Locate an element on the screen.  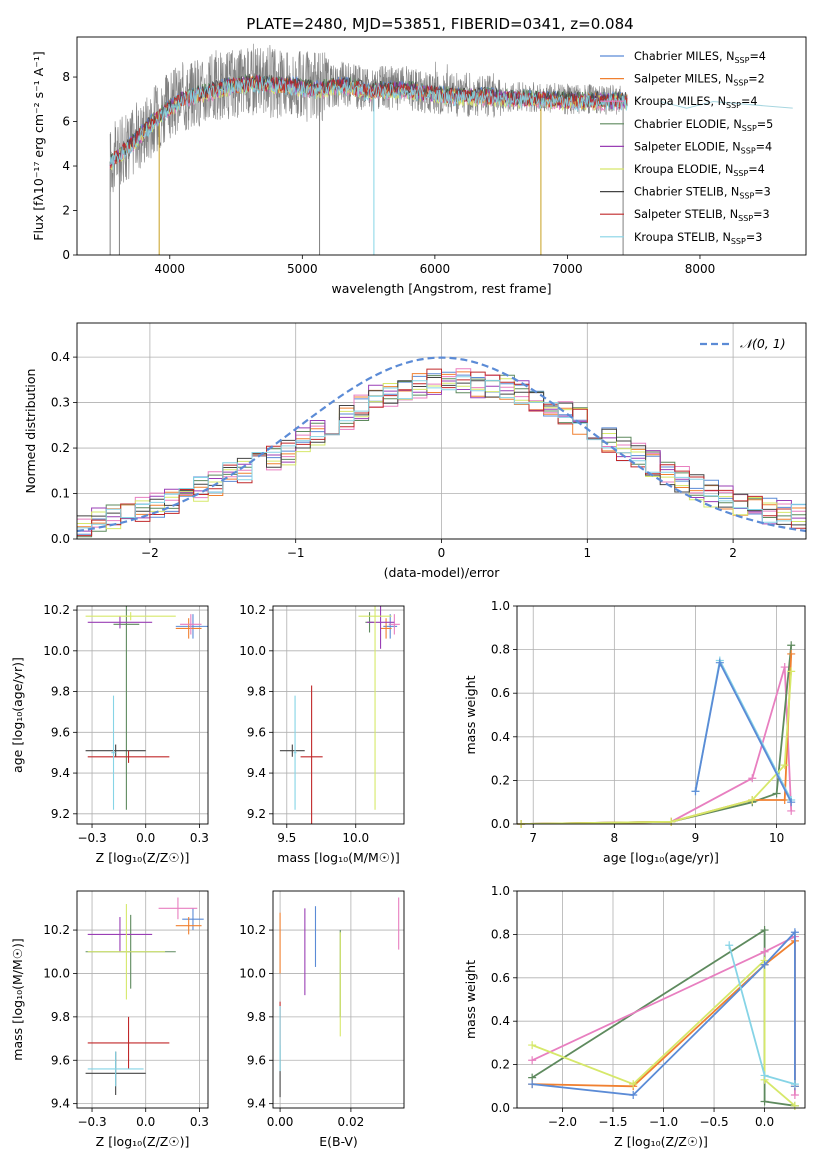
x-axis-label: (data-model)/error is located at coordinates (442, 572).